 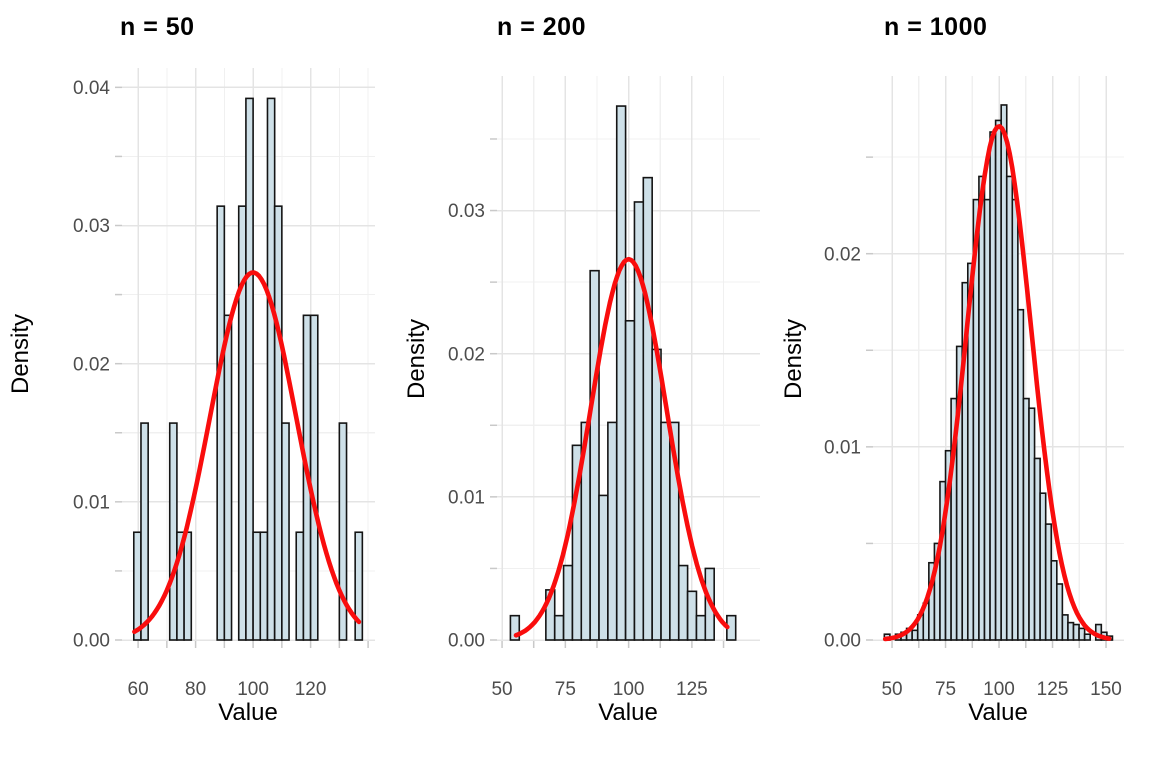 I want to click on x-axis-label-panel2: Value, so click(x=628, y=712).